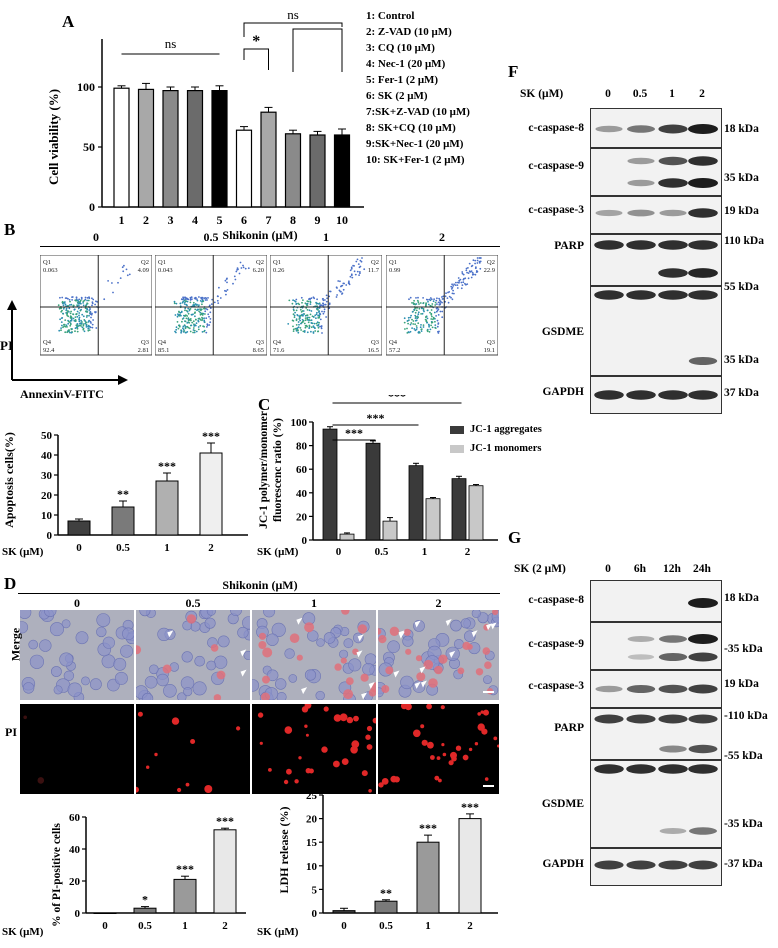 Image resolution: width=778 pixels, height=948 pixels. Describe the element at coordinates (741, 598) in the screenshot. I see `panelG-marker-0: 18 kDa` at that location.